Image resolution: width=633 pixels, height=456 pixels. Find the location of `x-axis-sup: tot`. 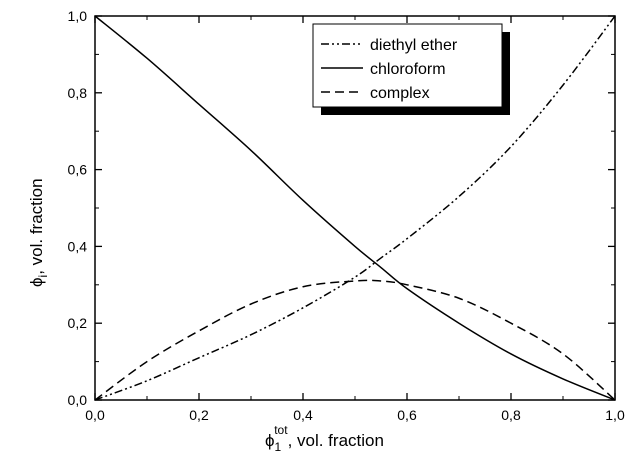

x-axis-sup: tot is located at coordinates (281, 430).